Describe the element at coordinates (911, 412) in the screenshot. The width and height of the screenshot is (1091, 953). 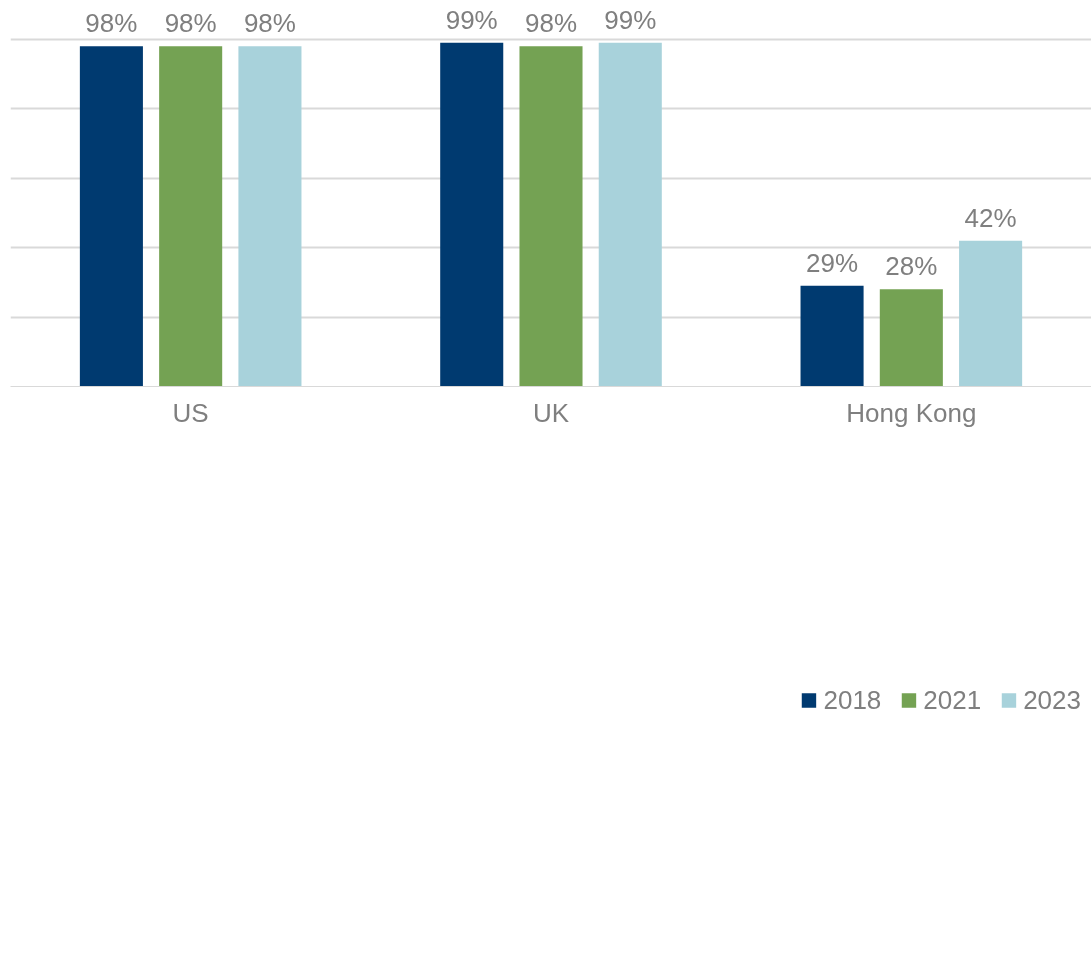
I see `x-tick-label: Hong Kong` at that location.